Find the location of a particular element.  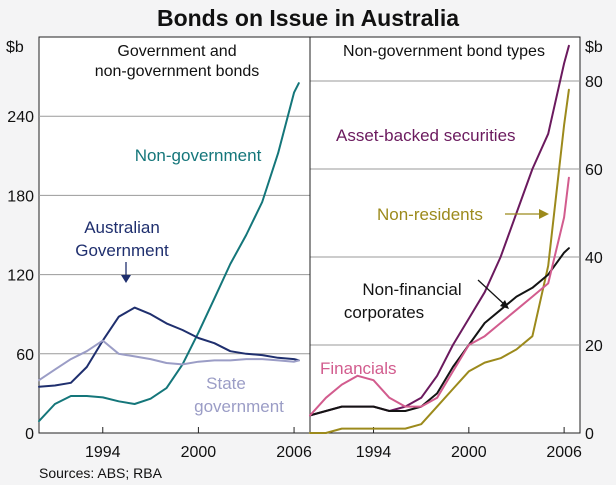

label-state-government-line-2: government is located at coordinates (239, 406).